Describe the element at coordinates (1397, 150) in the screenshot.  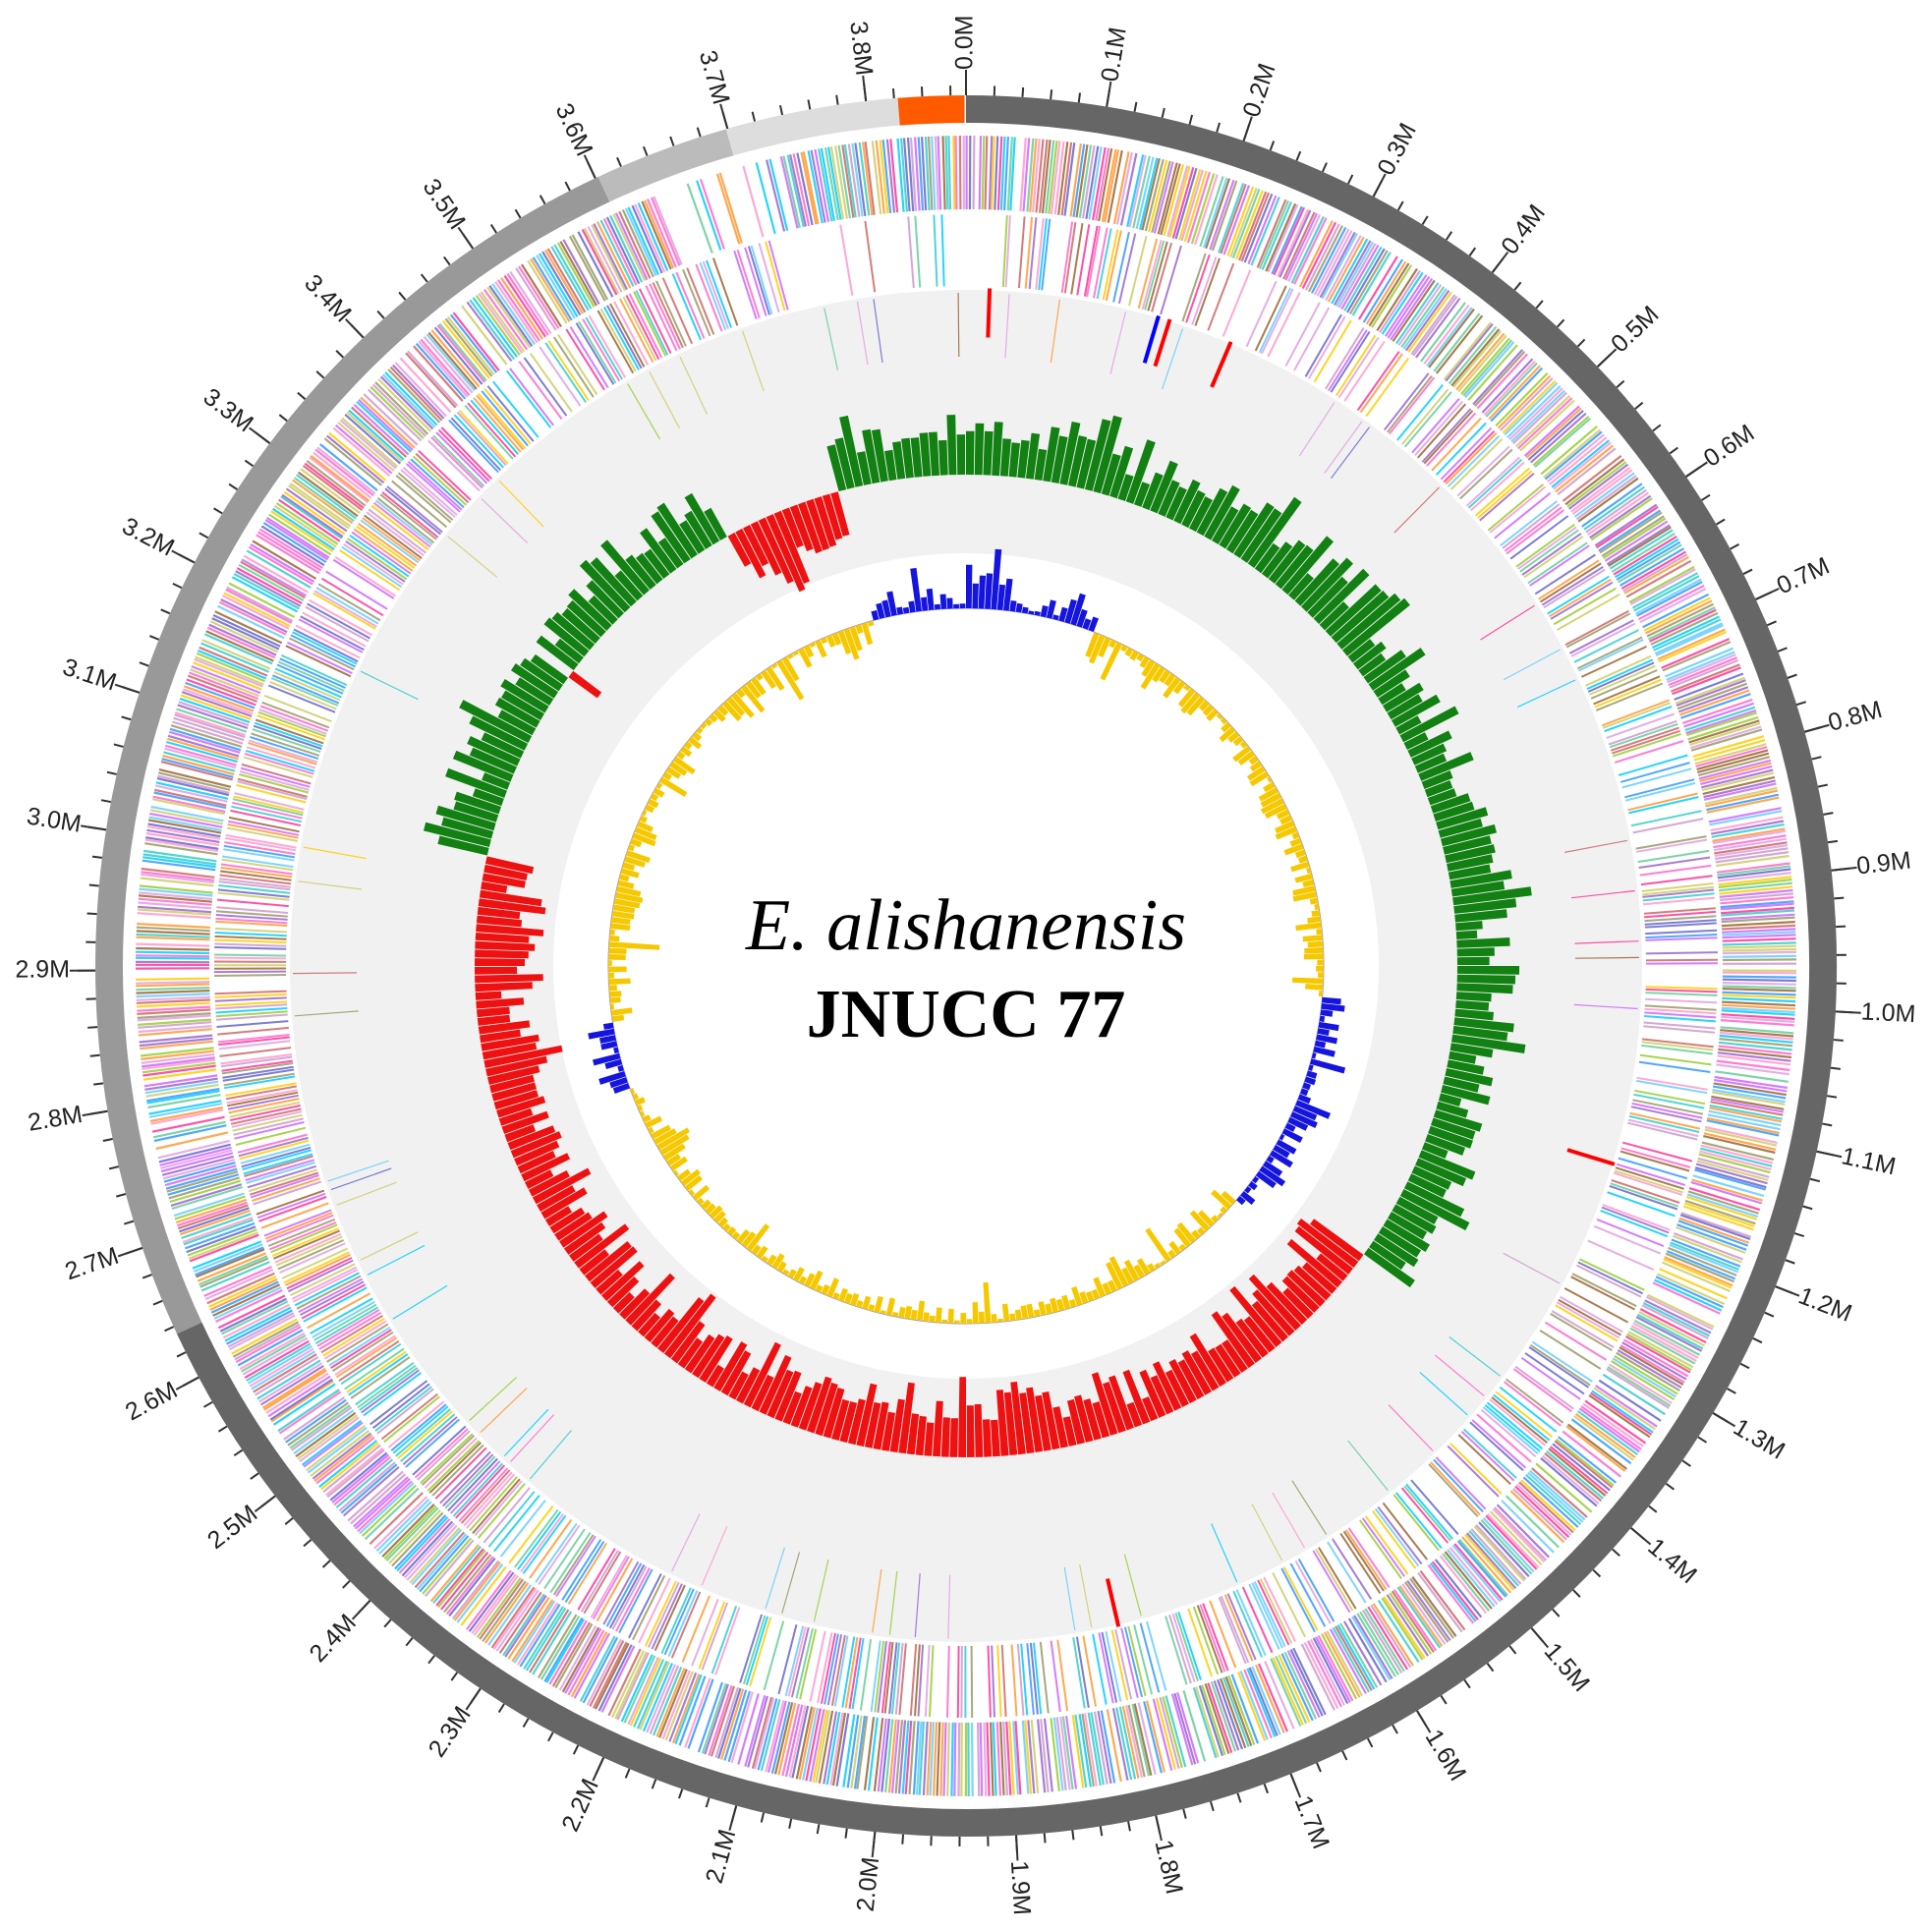
I see `position-label: 0.3M` at that location.